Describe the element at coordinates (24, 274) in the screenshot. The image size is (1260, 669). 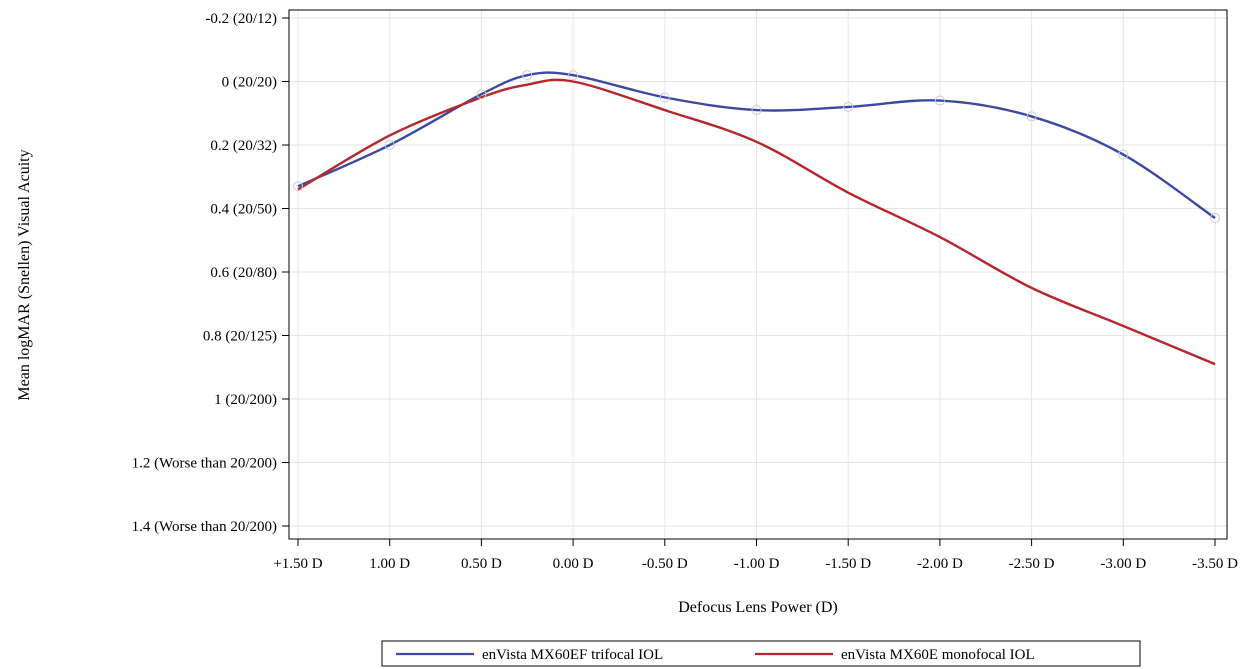
I see `y-axis-label: Mean logMAR (Snellen) Visual Acuity` at that location.